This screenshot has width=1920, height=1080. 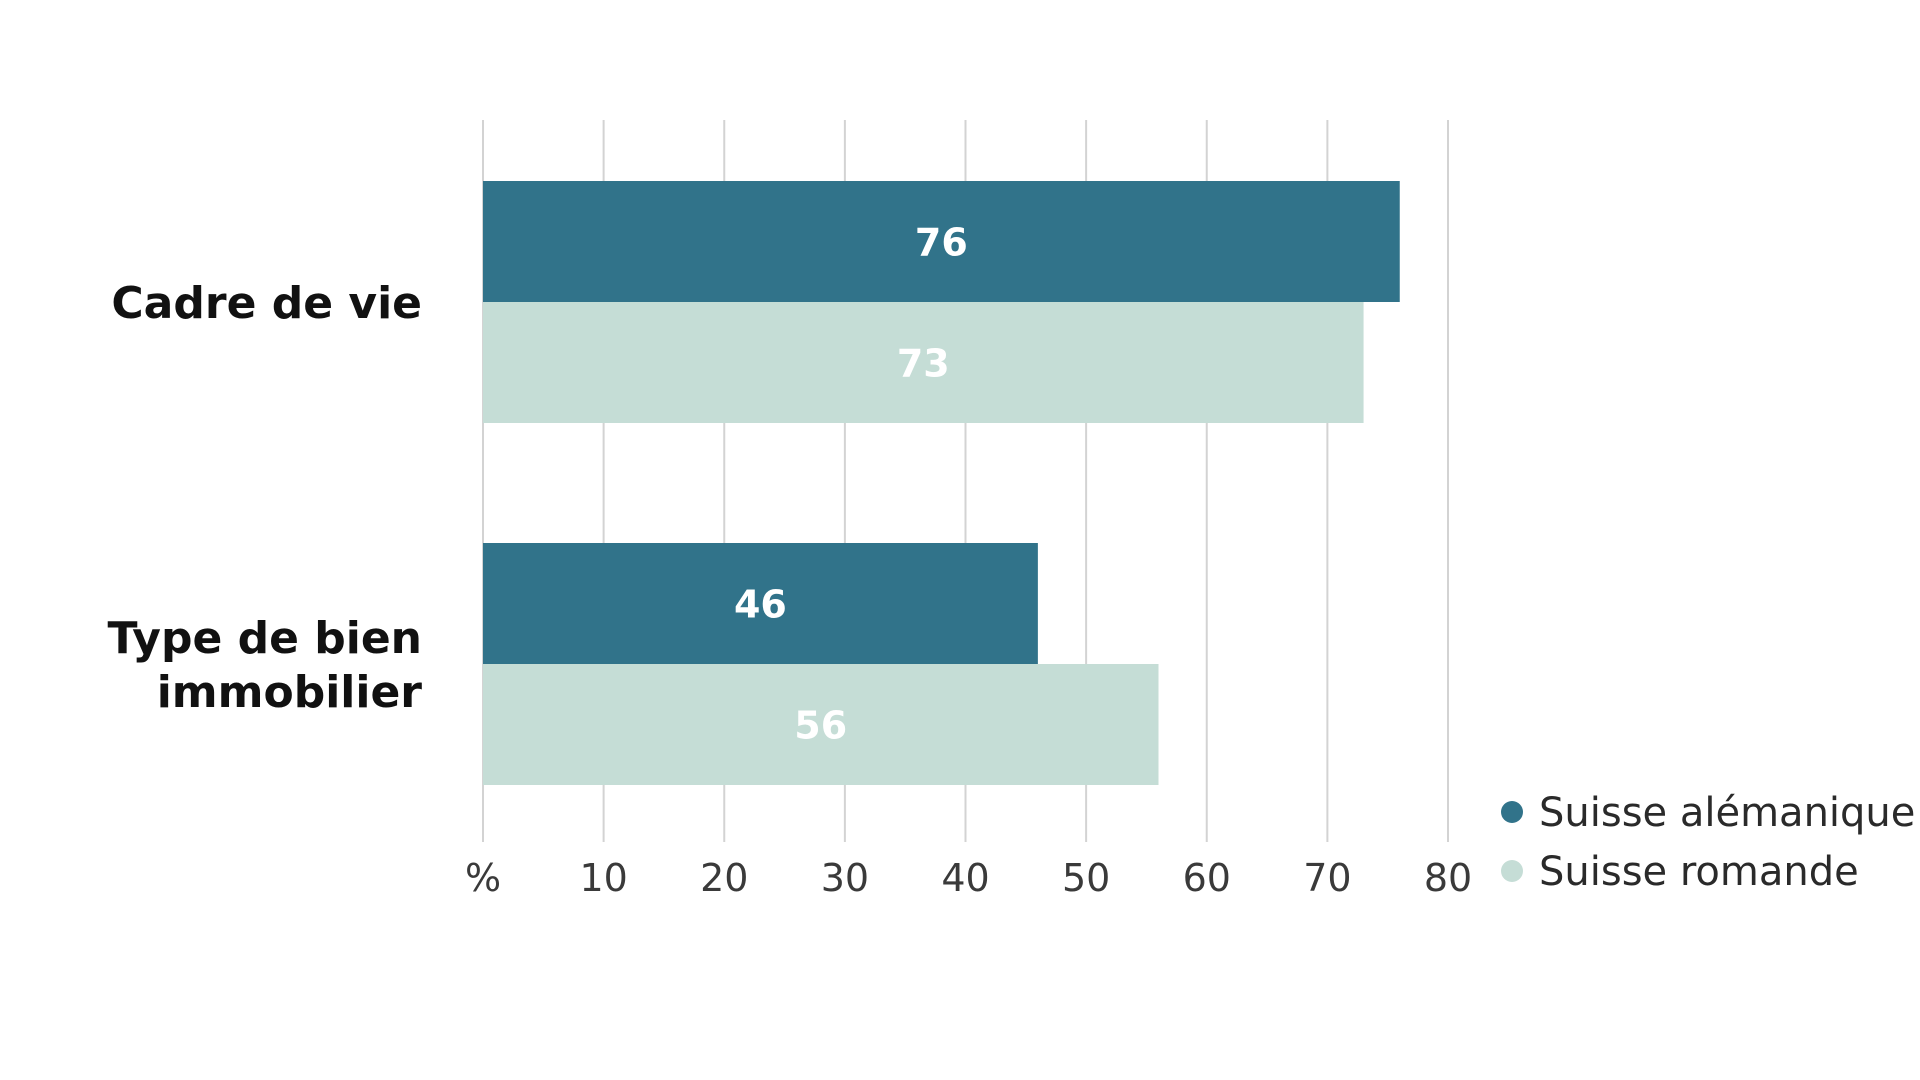 I want to click on x-tick-label-80: 80, so click(x=1448, y=878).